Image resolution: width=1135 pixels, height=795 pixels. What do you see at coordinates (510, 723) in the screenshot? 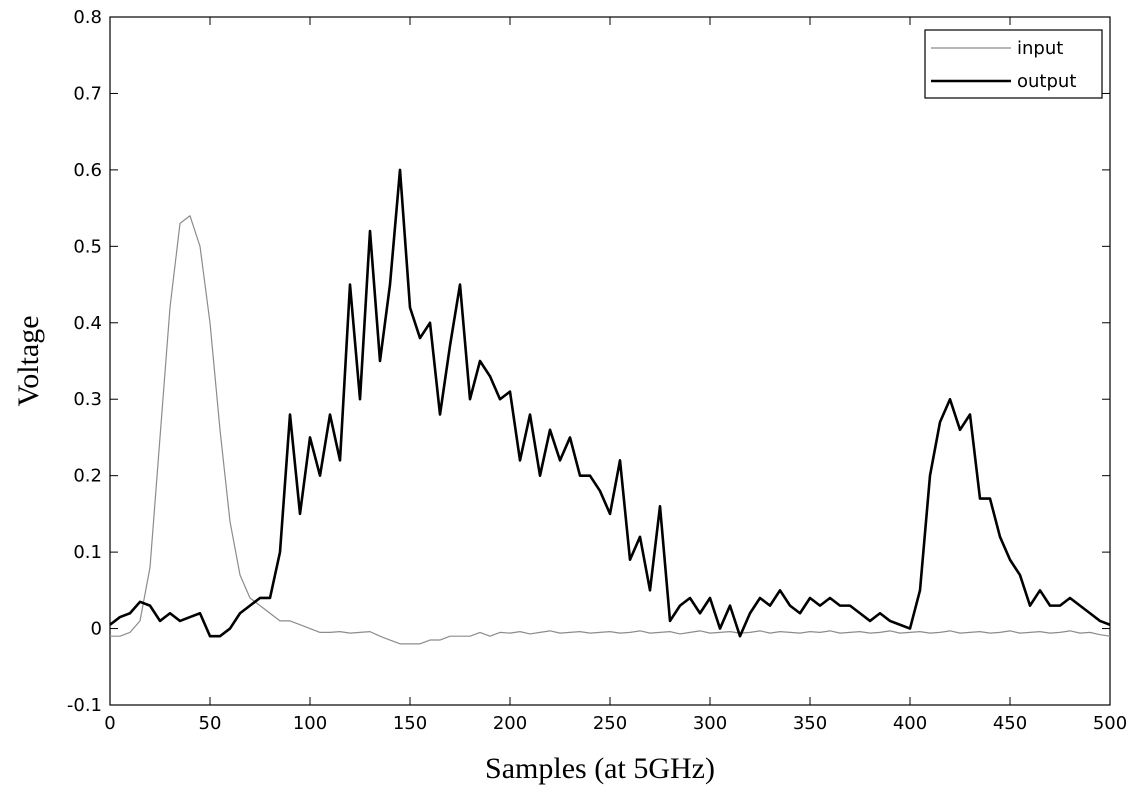
I see `x-tick-label: 200` at bounding box center [510, 723].